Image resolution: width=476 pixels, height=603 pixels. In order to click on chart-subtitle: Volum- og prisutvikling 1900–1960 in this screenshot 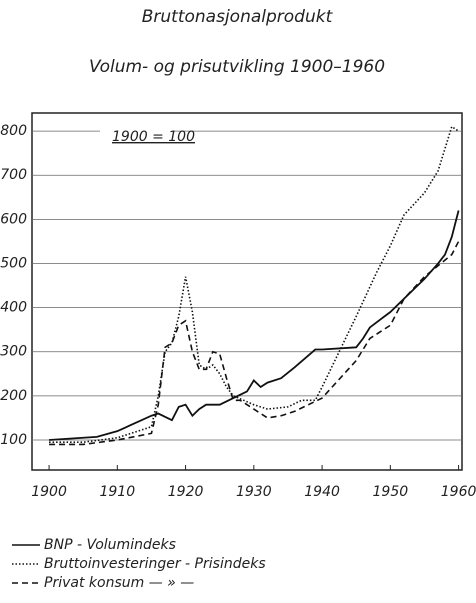, I will do `click(237, 67)`.